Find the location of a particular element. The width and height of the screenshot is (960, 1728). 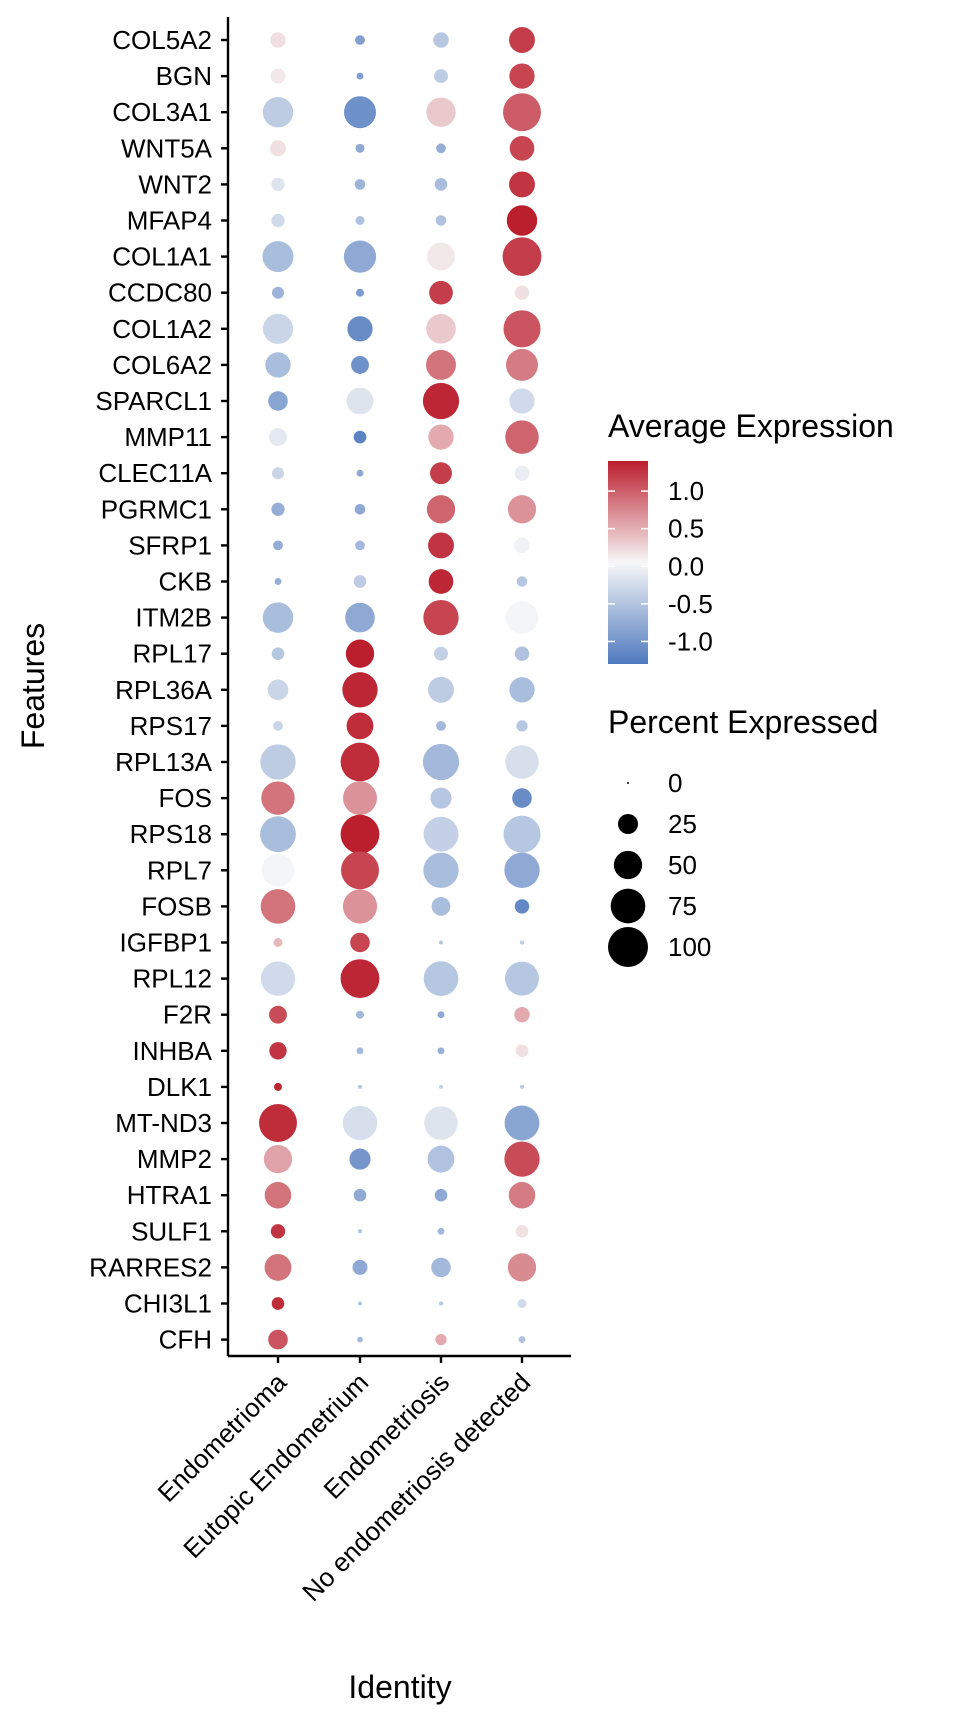

y-tick-label: ITM2B is located at coordinates (173, 618).